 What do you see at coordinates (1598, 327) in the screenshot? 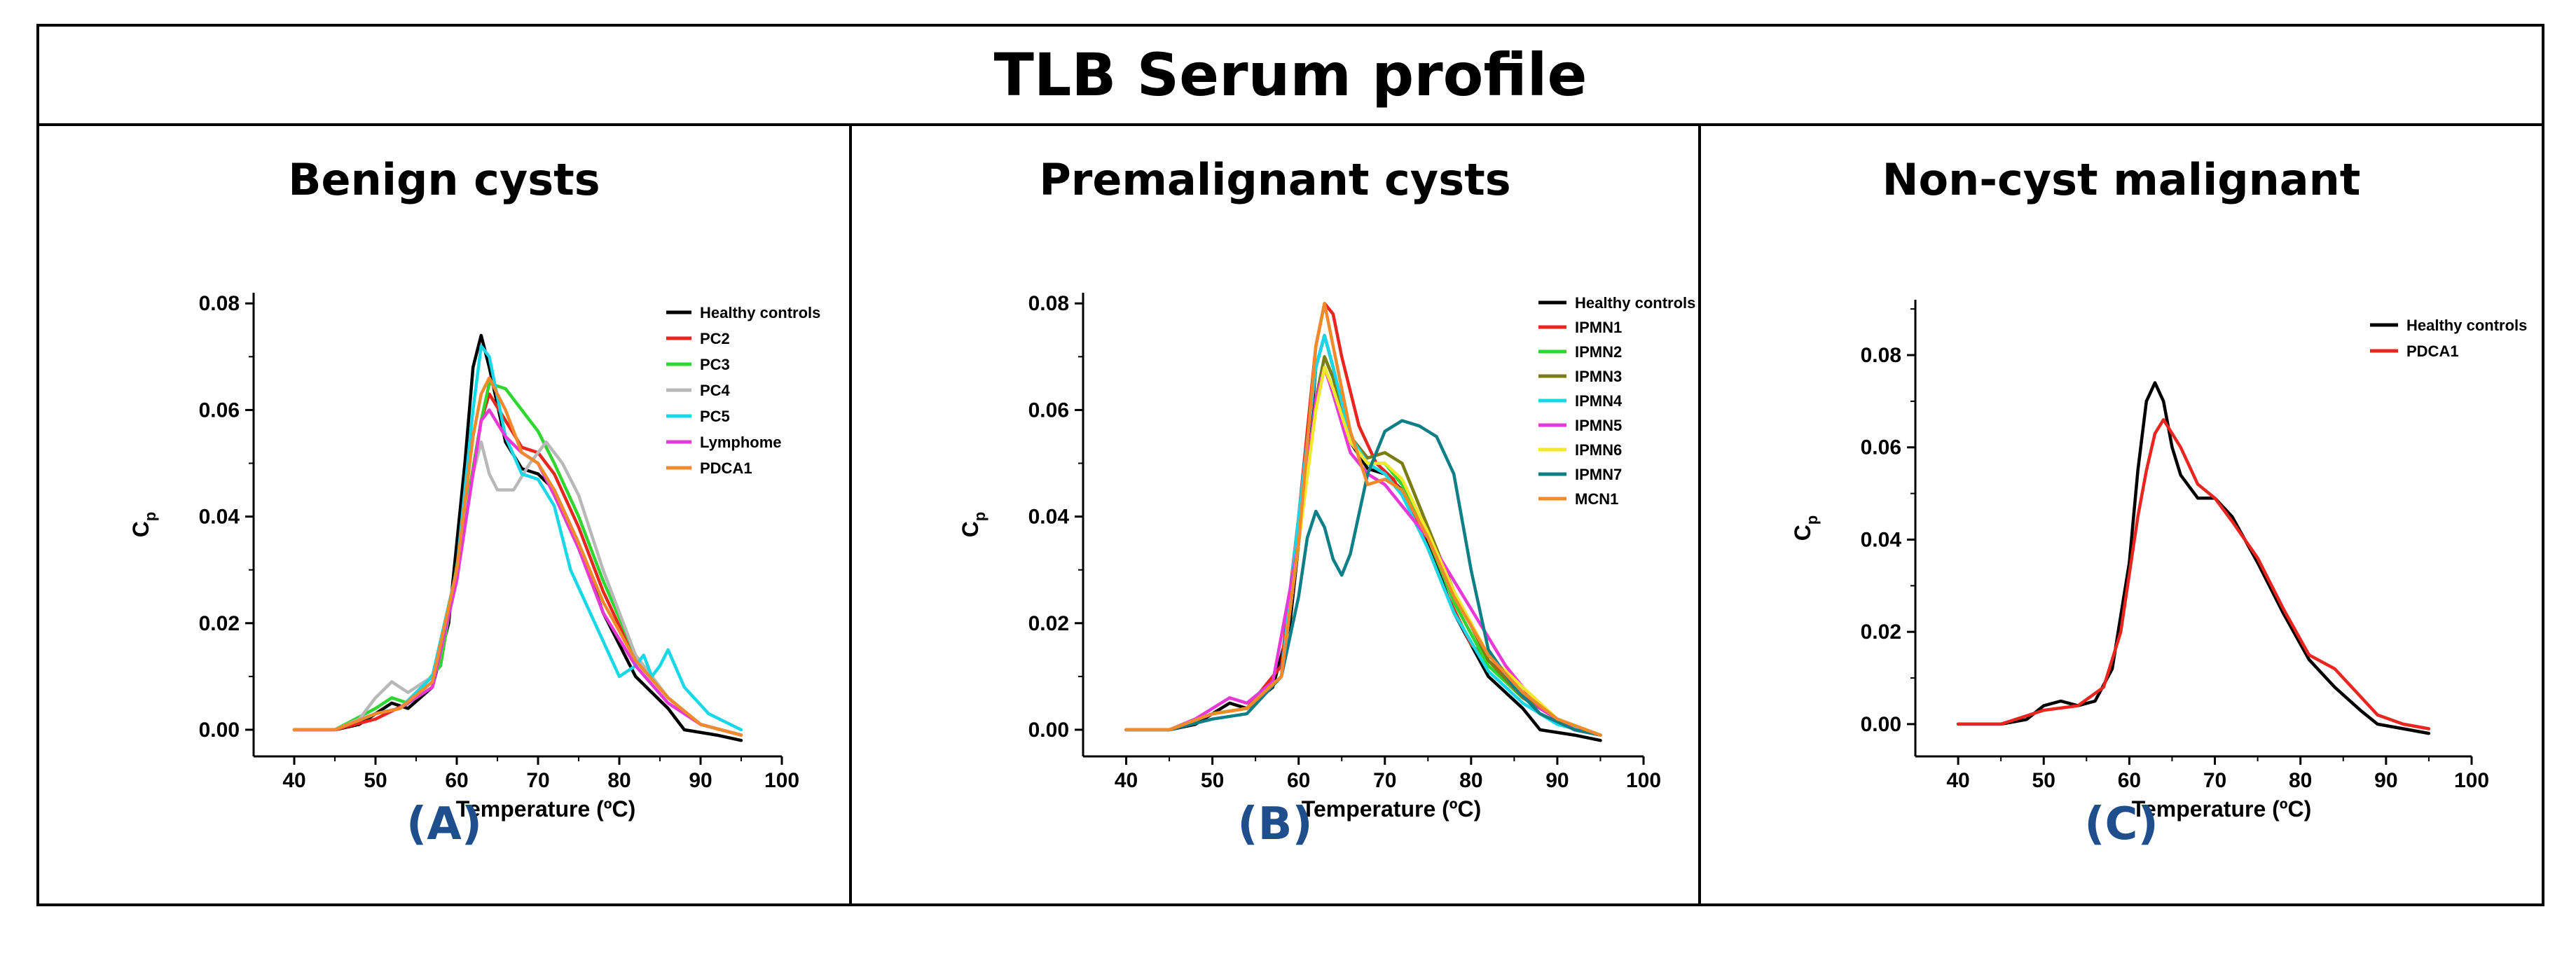
I see `legend-label: IPMN1` at bounding box center [1598, 327].